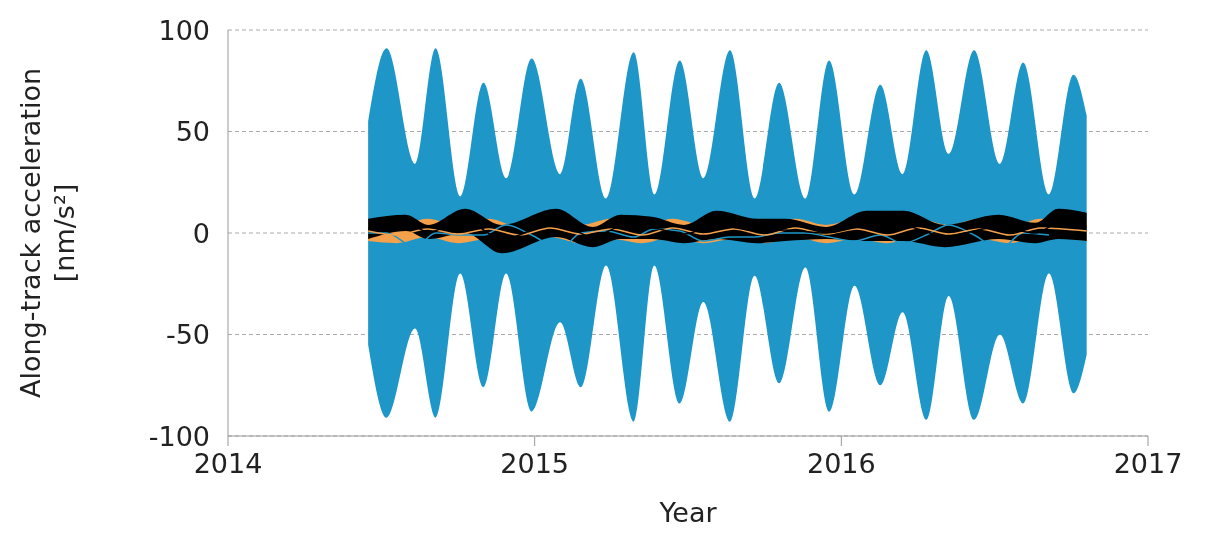  What do you see at coordinates (1148, 464) in the screenshot?
I see `x-tick-label: 2017` at bounding box center [1148, 464].